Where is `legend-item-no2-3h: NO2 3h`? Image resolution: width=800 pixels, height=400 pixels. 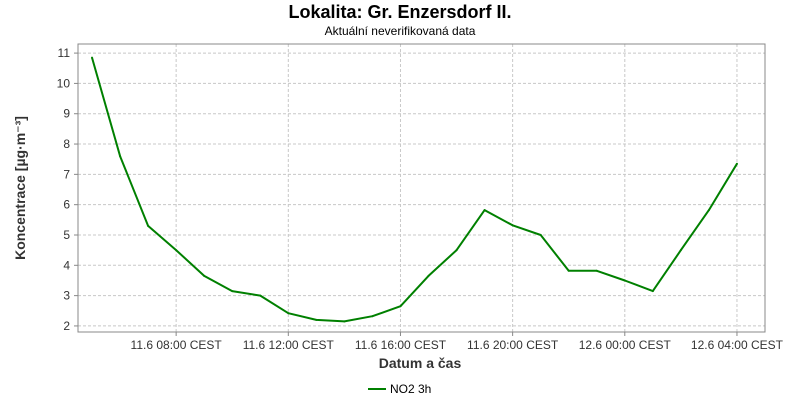 legend-item-no2-3h: NO2 3h is located at coordinates (399, 389).